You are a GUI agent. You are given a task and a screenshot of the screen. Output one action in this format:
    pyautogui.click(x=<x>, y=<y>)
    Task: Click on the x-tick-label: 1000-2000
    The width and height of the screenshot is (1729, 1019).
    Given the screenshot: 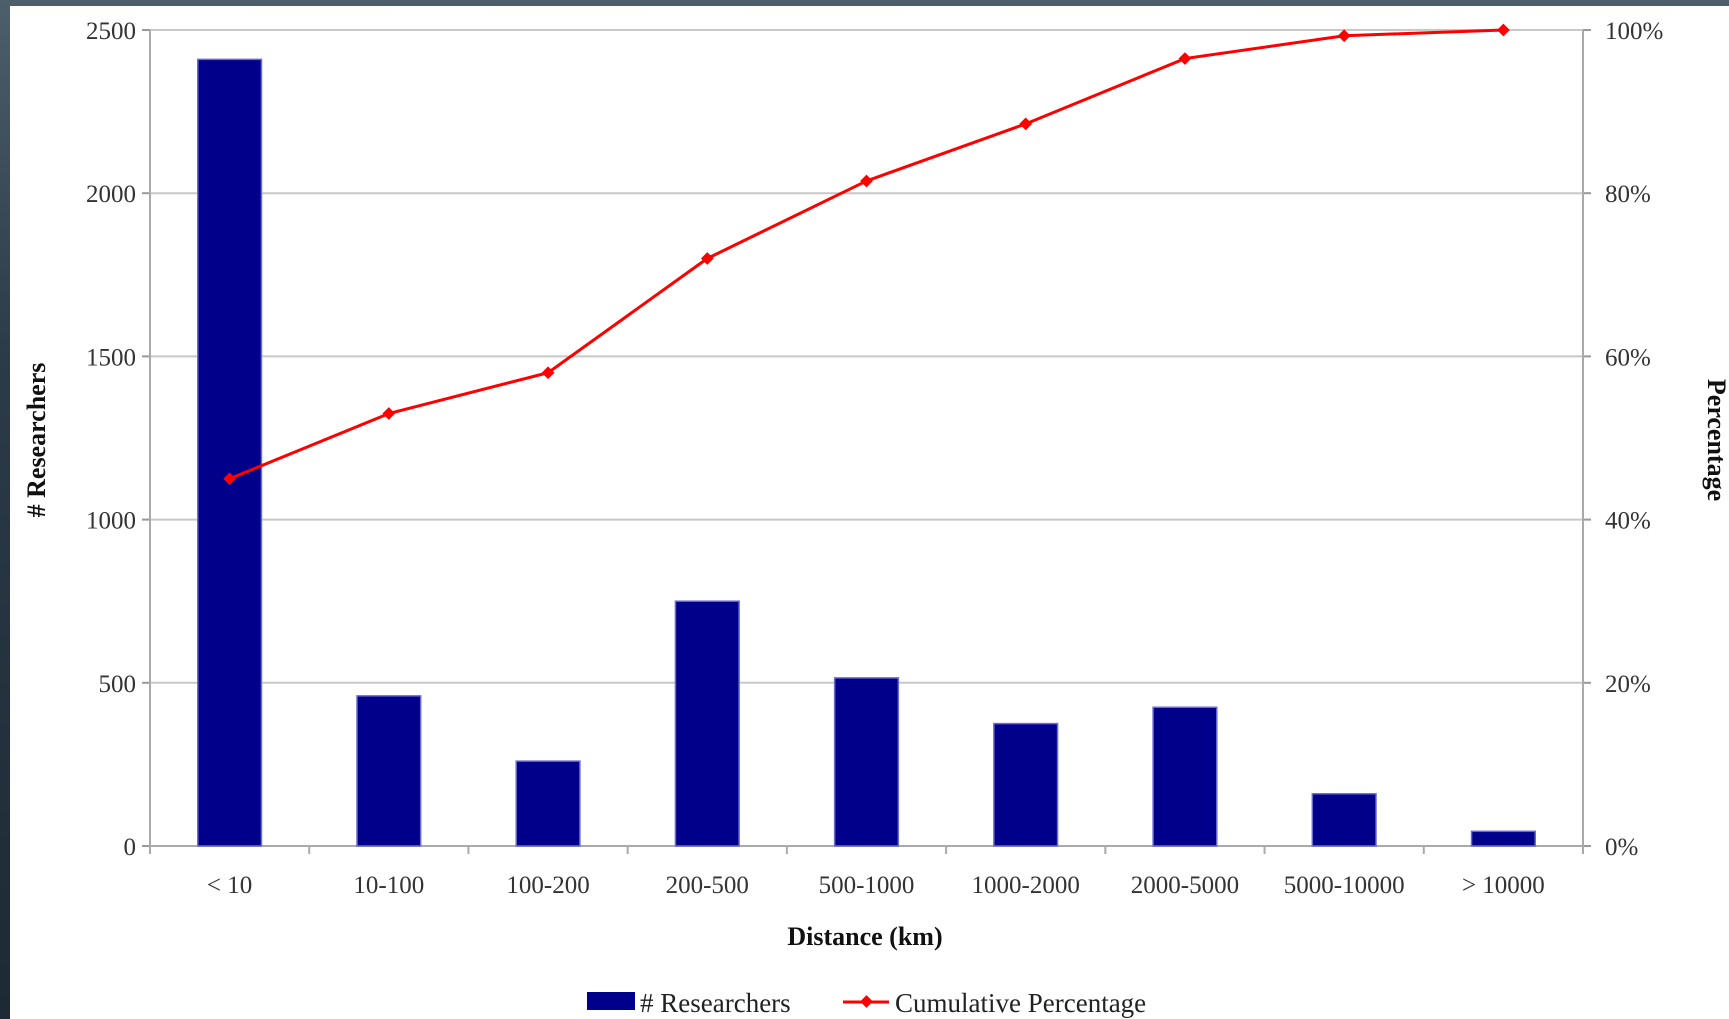 What is the action you would take?
    pyautogui.click(x=1026, y=885)
    